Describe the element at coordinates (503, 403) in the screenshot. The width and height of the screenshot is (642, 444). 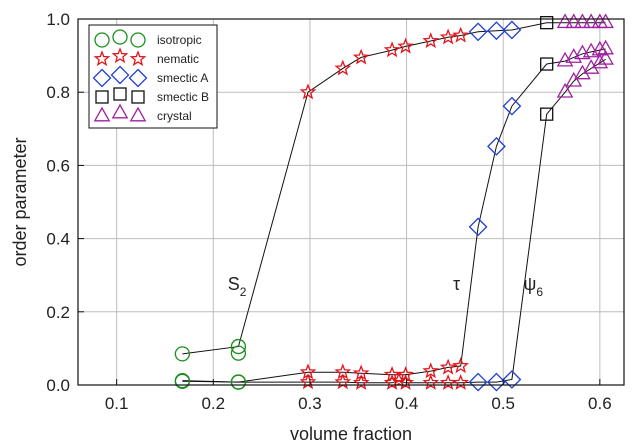
I see `x-tick-label: 0.5` at that location.